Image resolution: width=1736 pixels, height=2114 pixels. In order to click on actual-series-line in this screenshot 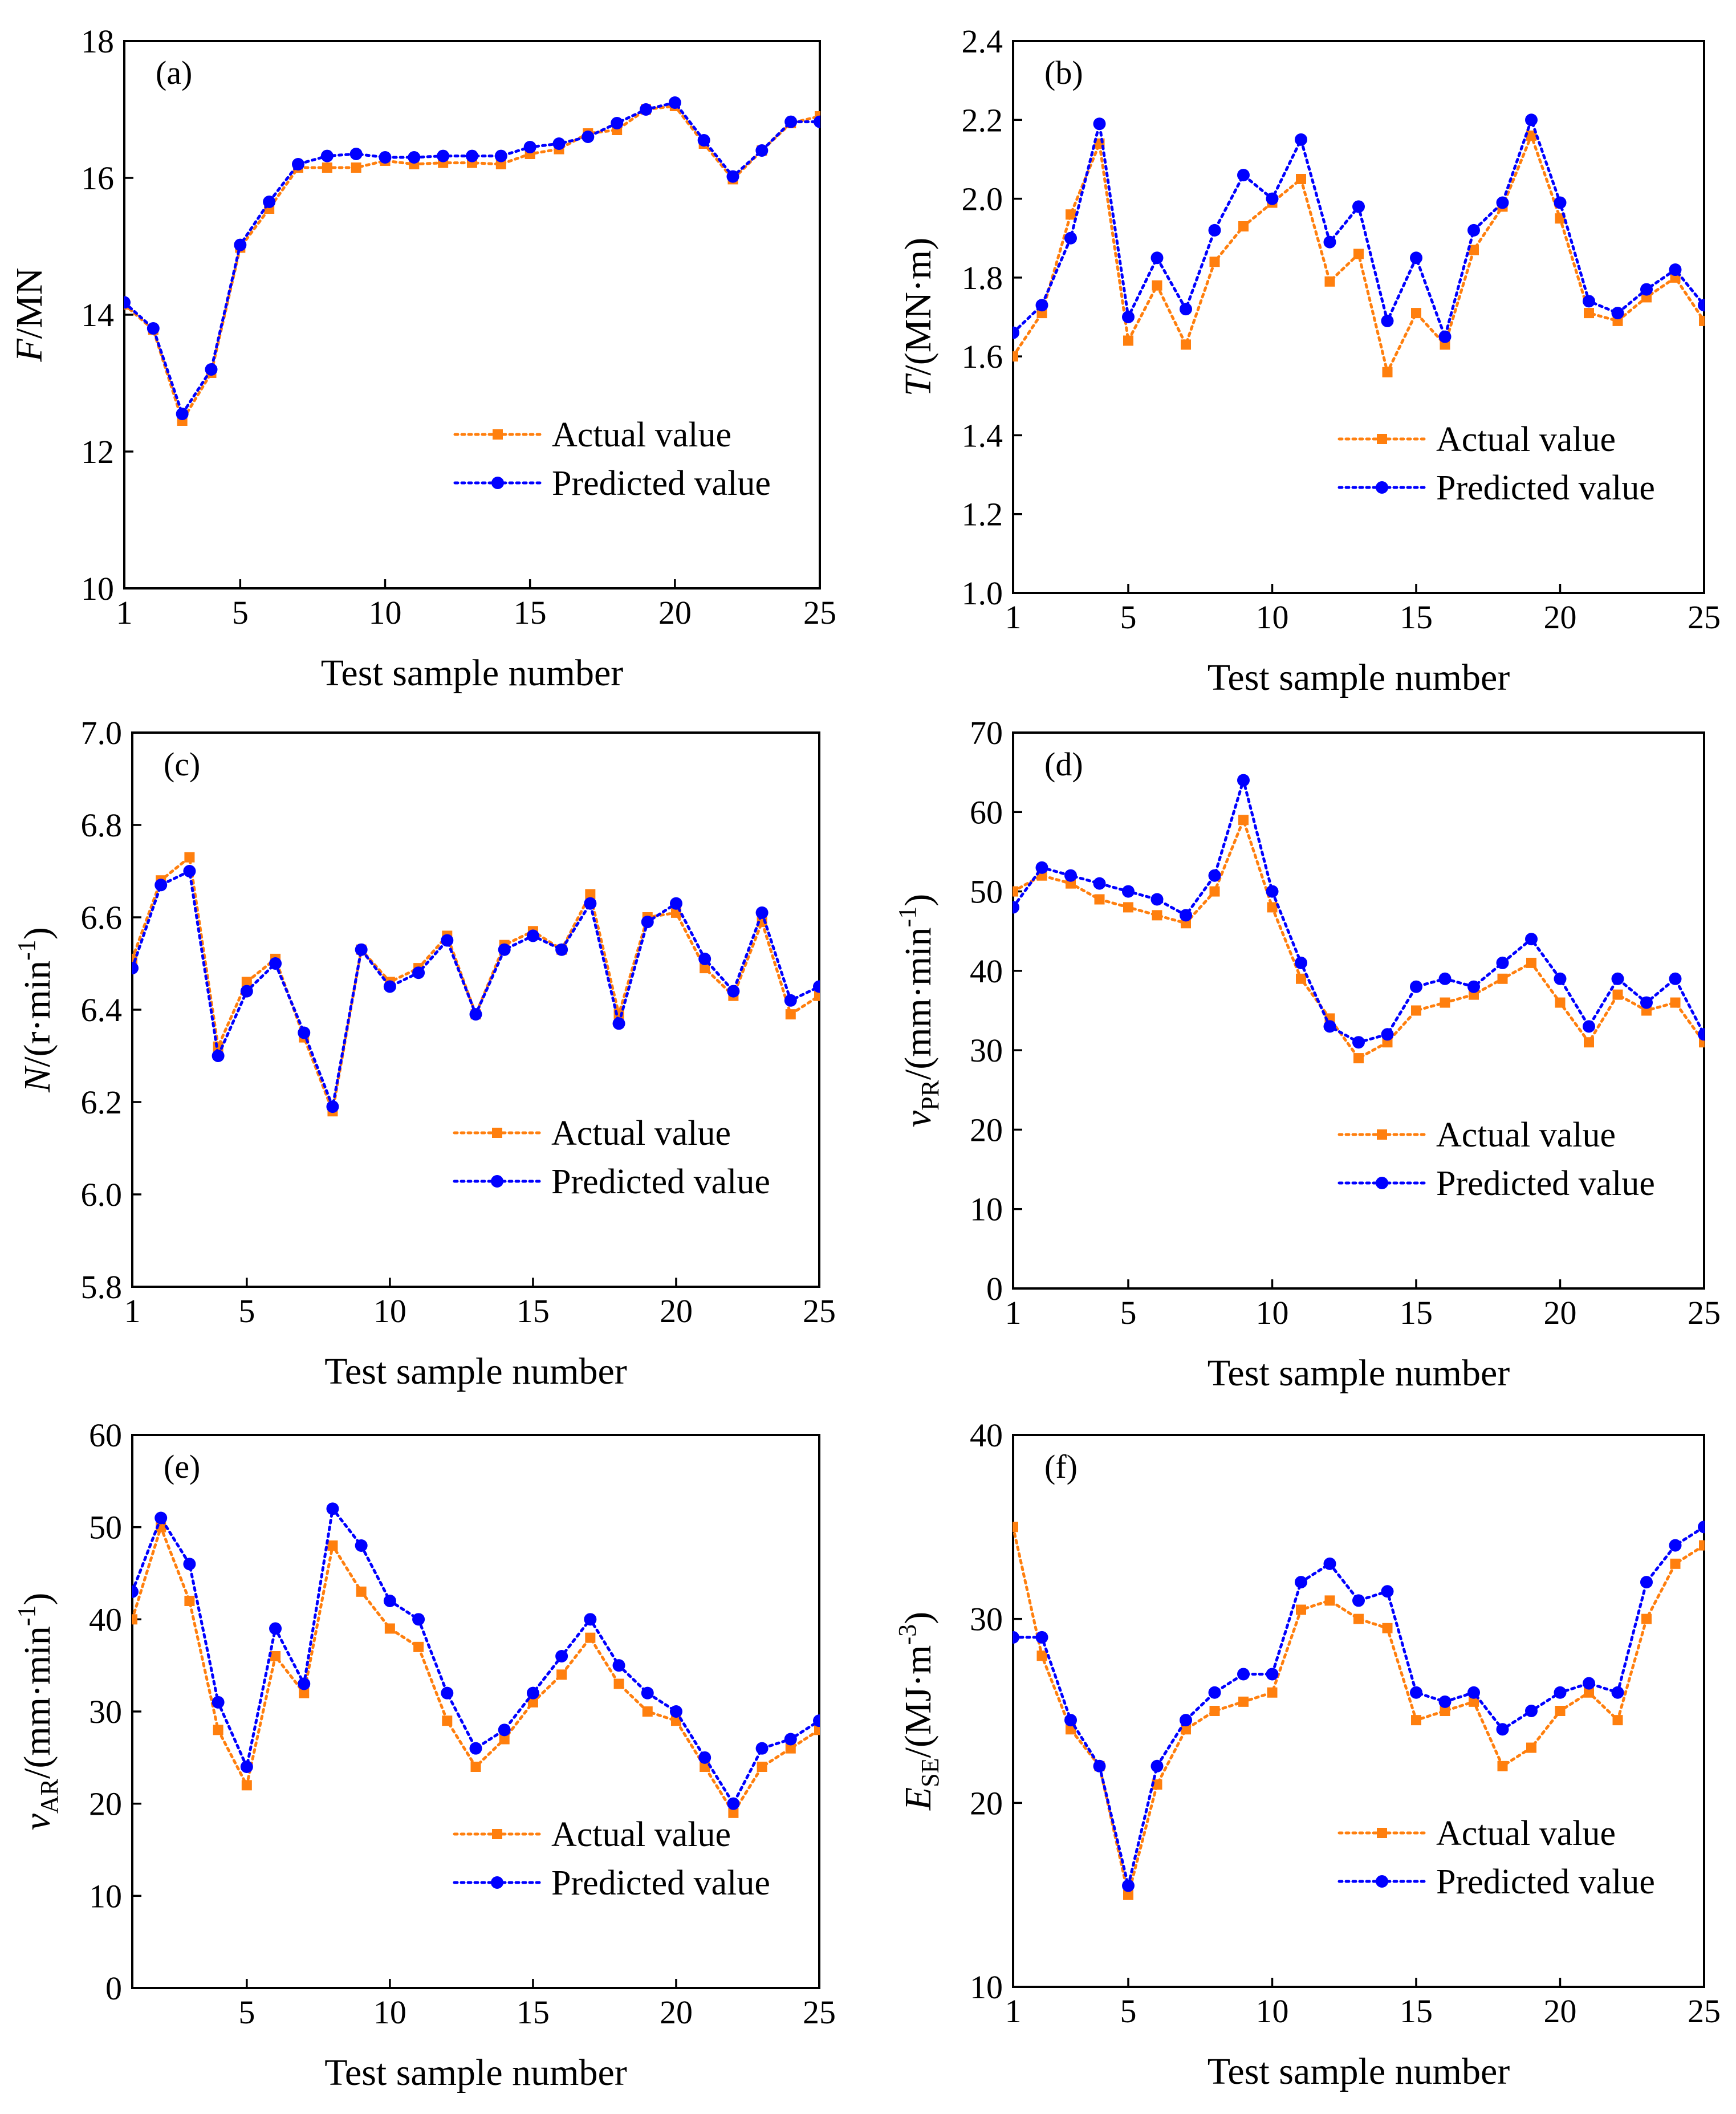, I will do `click(1359, 937)`.